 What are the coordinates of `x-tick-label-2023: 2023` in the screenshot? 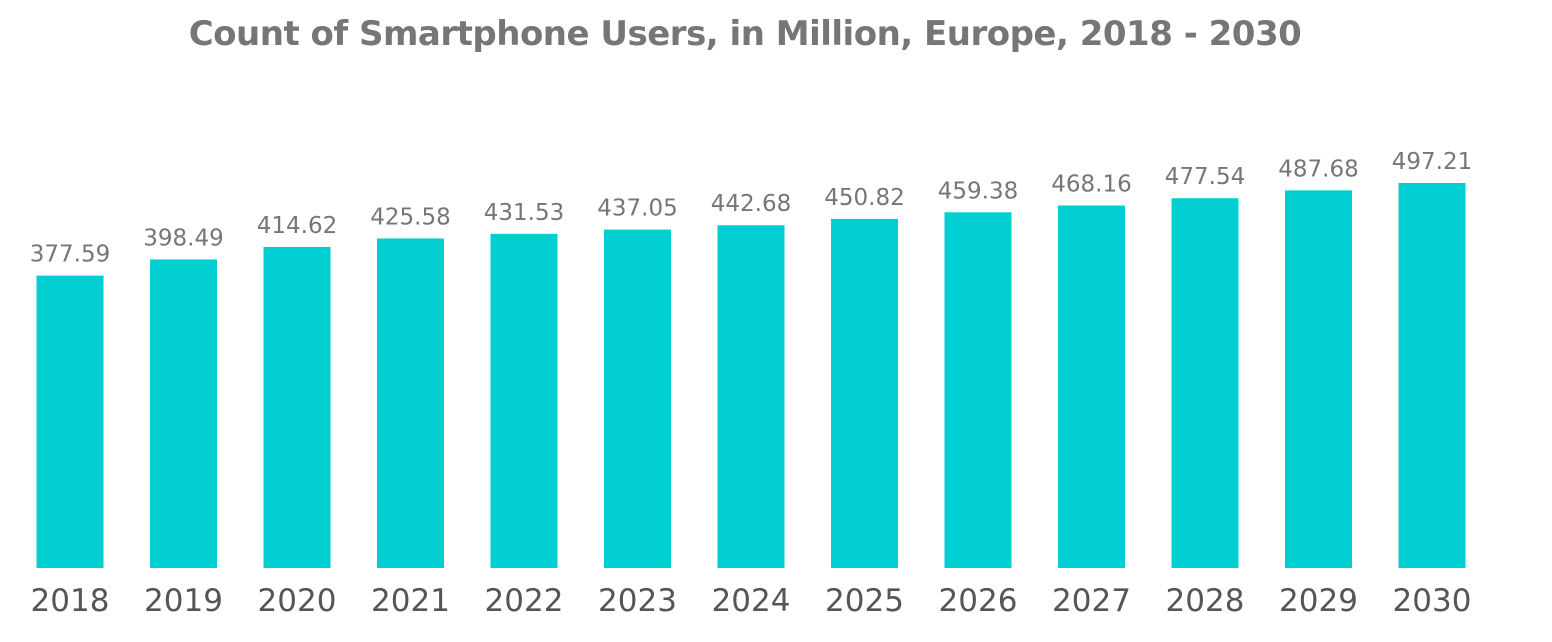 It's located at (637, 601).